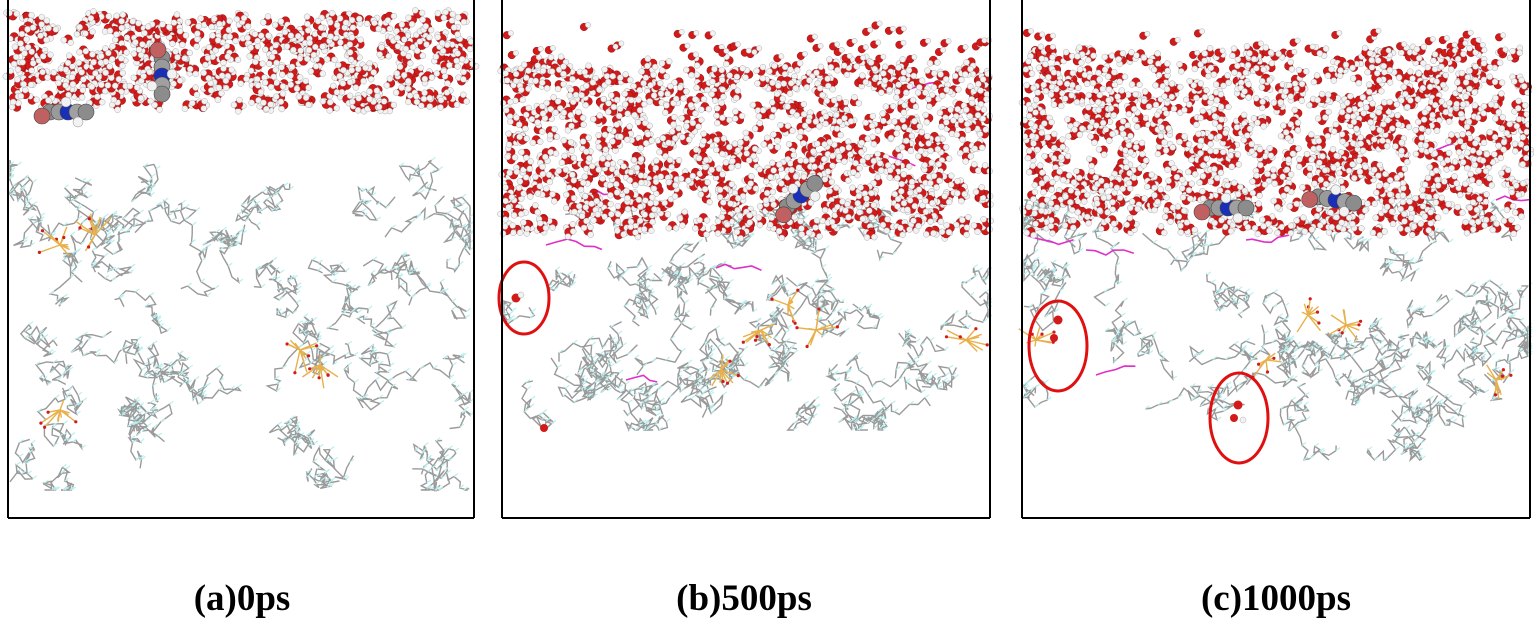  Describe the element at coordinates (799, 199) in the screenshot. I see `solute-molecules-b` at that location.